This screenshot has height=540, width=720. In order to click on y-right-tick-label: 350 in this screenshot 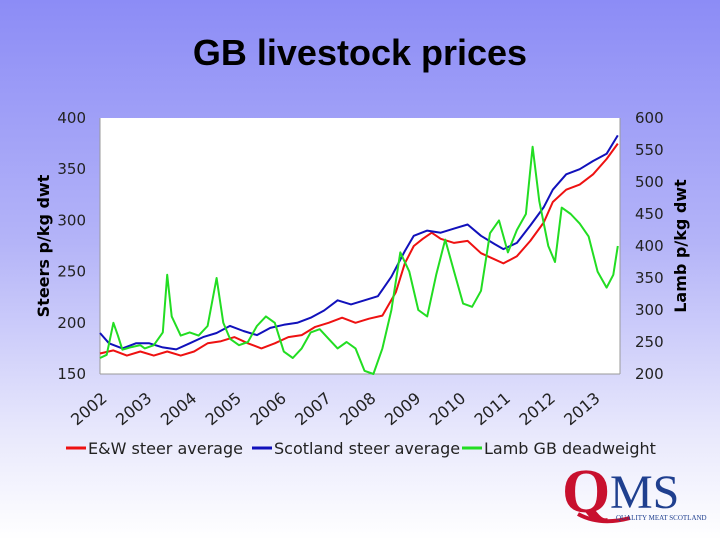, I will do `click(649, 278)`.